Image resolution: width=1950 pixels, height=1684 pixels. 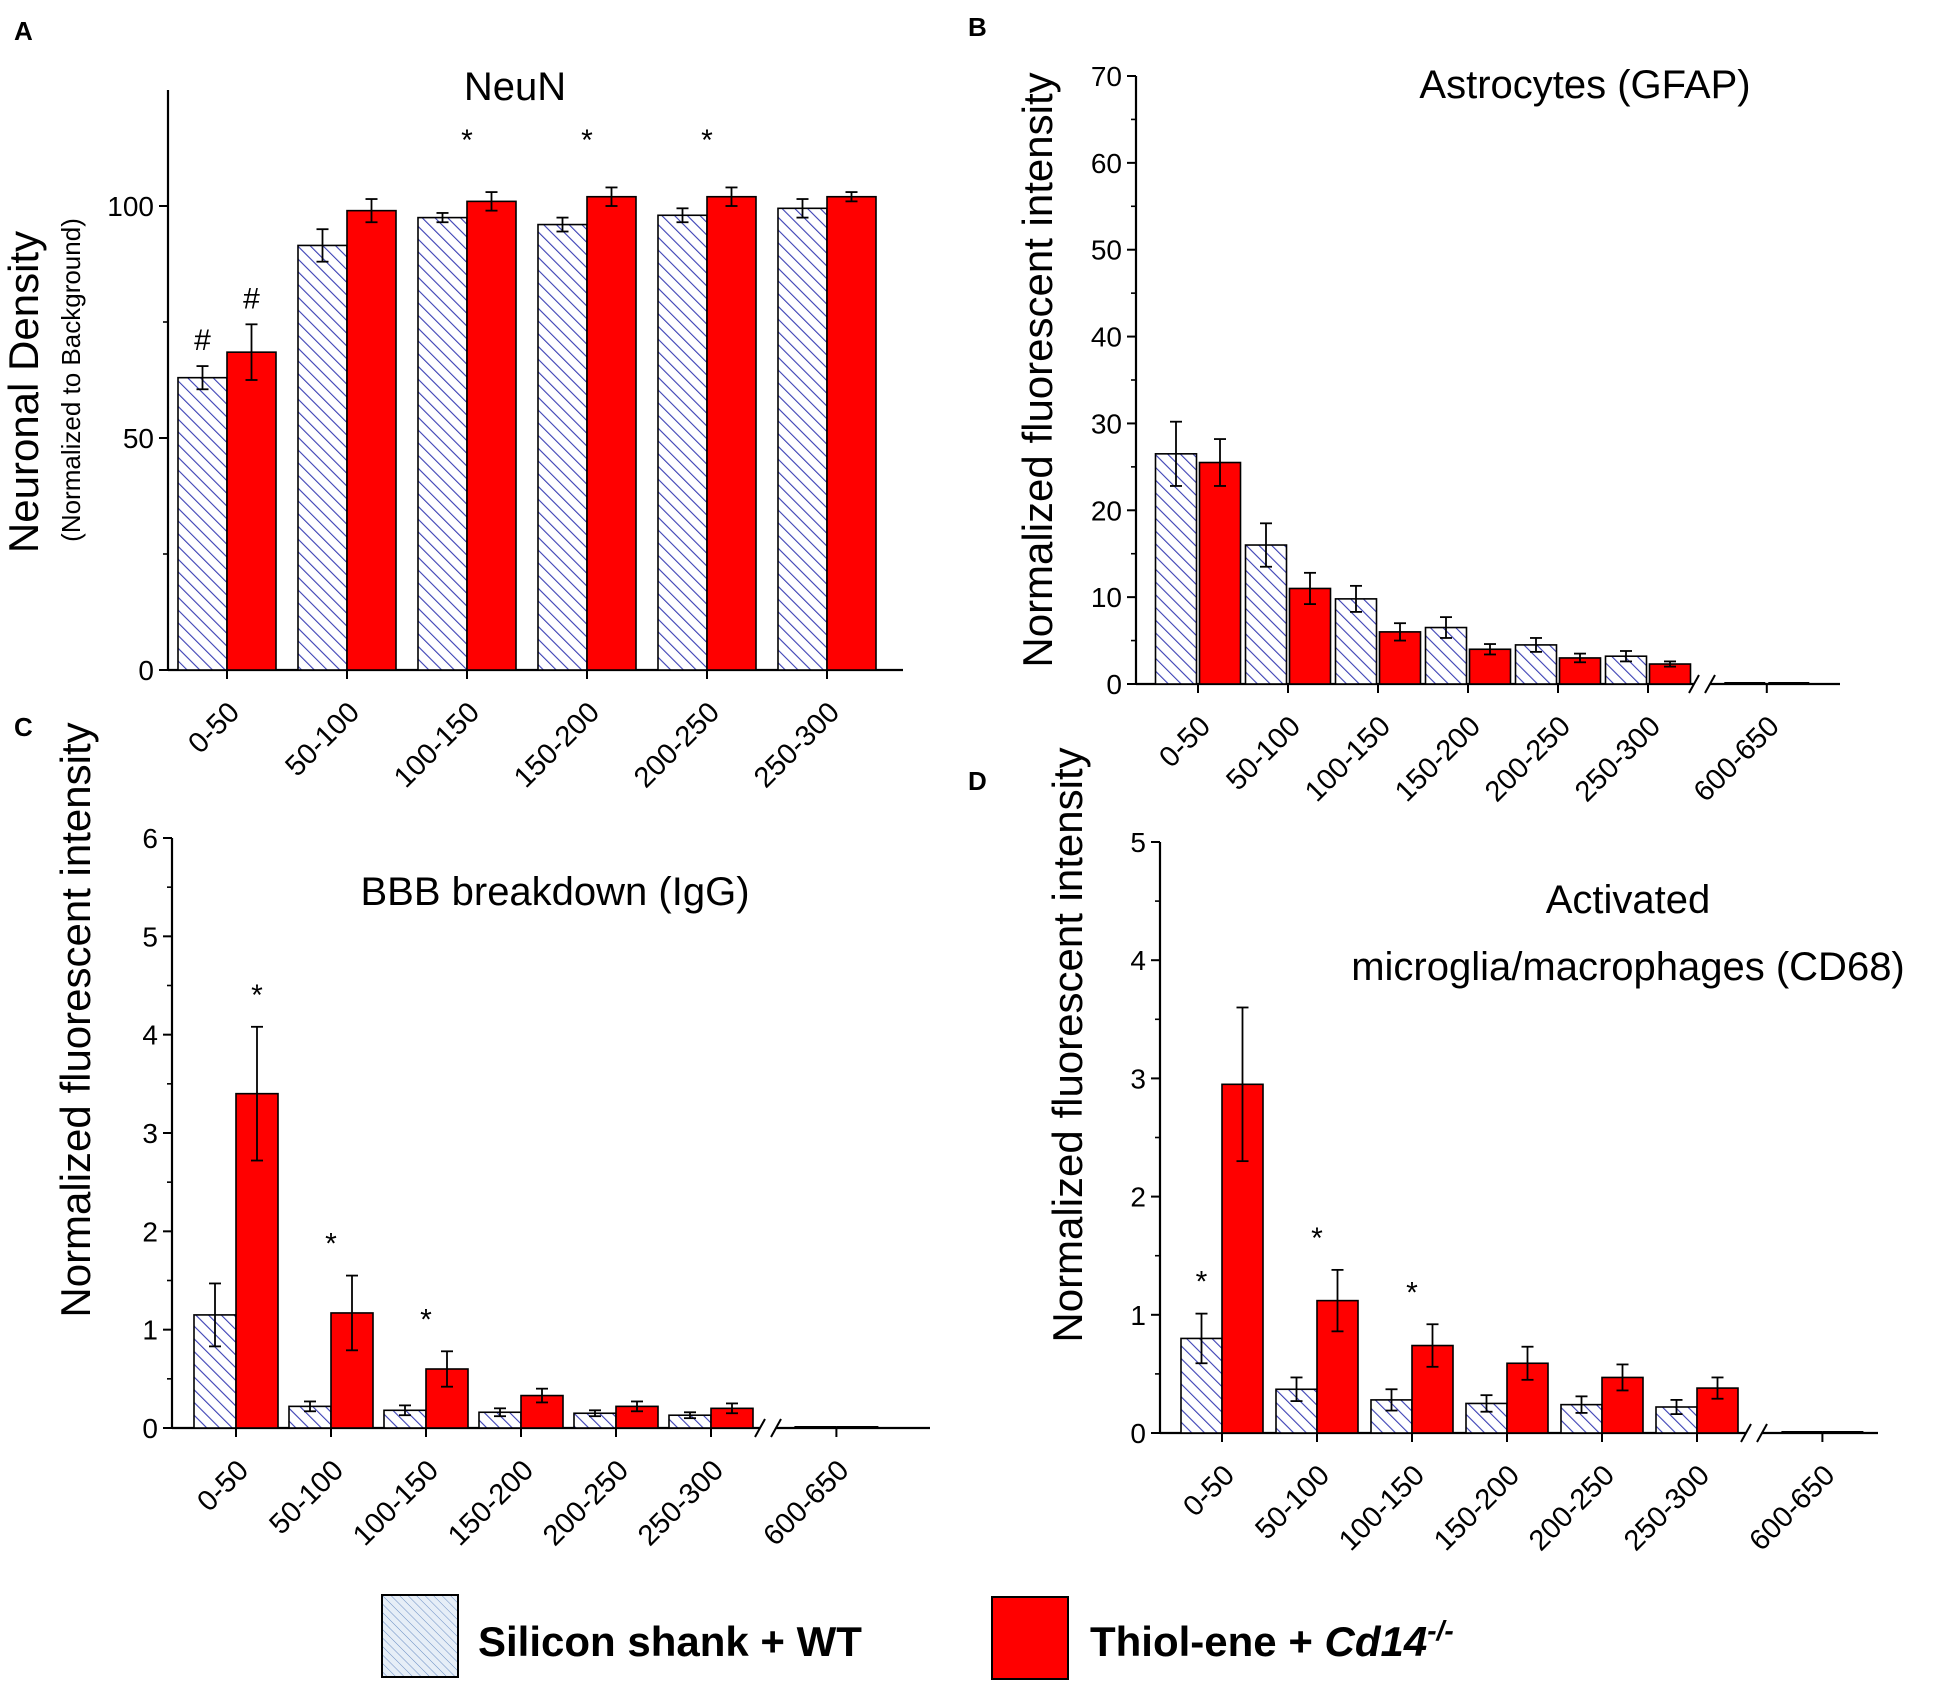 What do you see at coordinates (677, 745) in the screenshot?
I see `panel-a-category-label: 200-250` at bounding box center [677, 745].